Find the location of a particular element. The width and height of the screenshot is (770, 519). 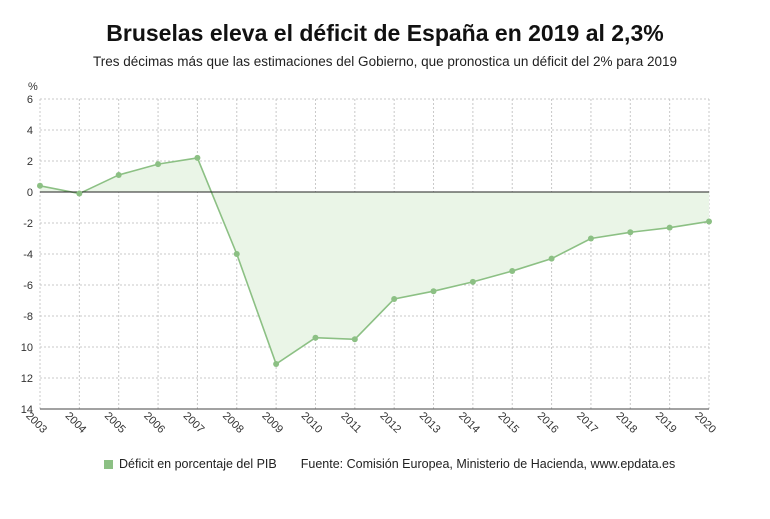

x-tick-label: 2016 is located at coordinates (548, 423).